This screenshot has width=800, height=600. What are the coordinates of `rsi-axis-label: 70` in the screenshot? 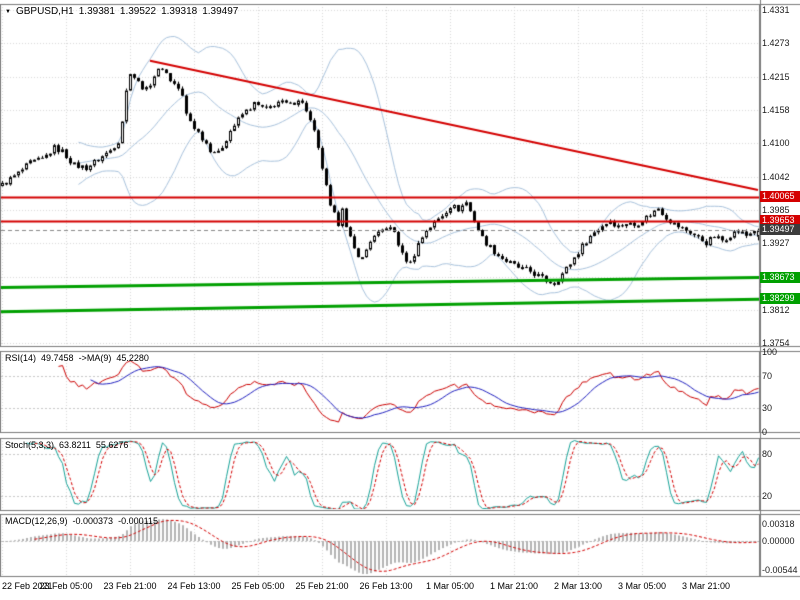 It's located at (767, 376).